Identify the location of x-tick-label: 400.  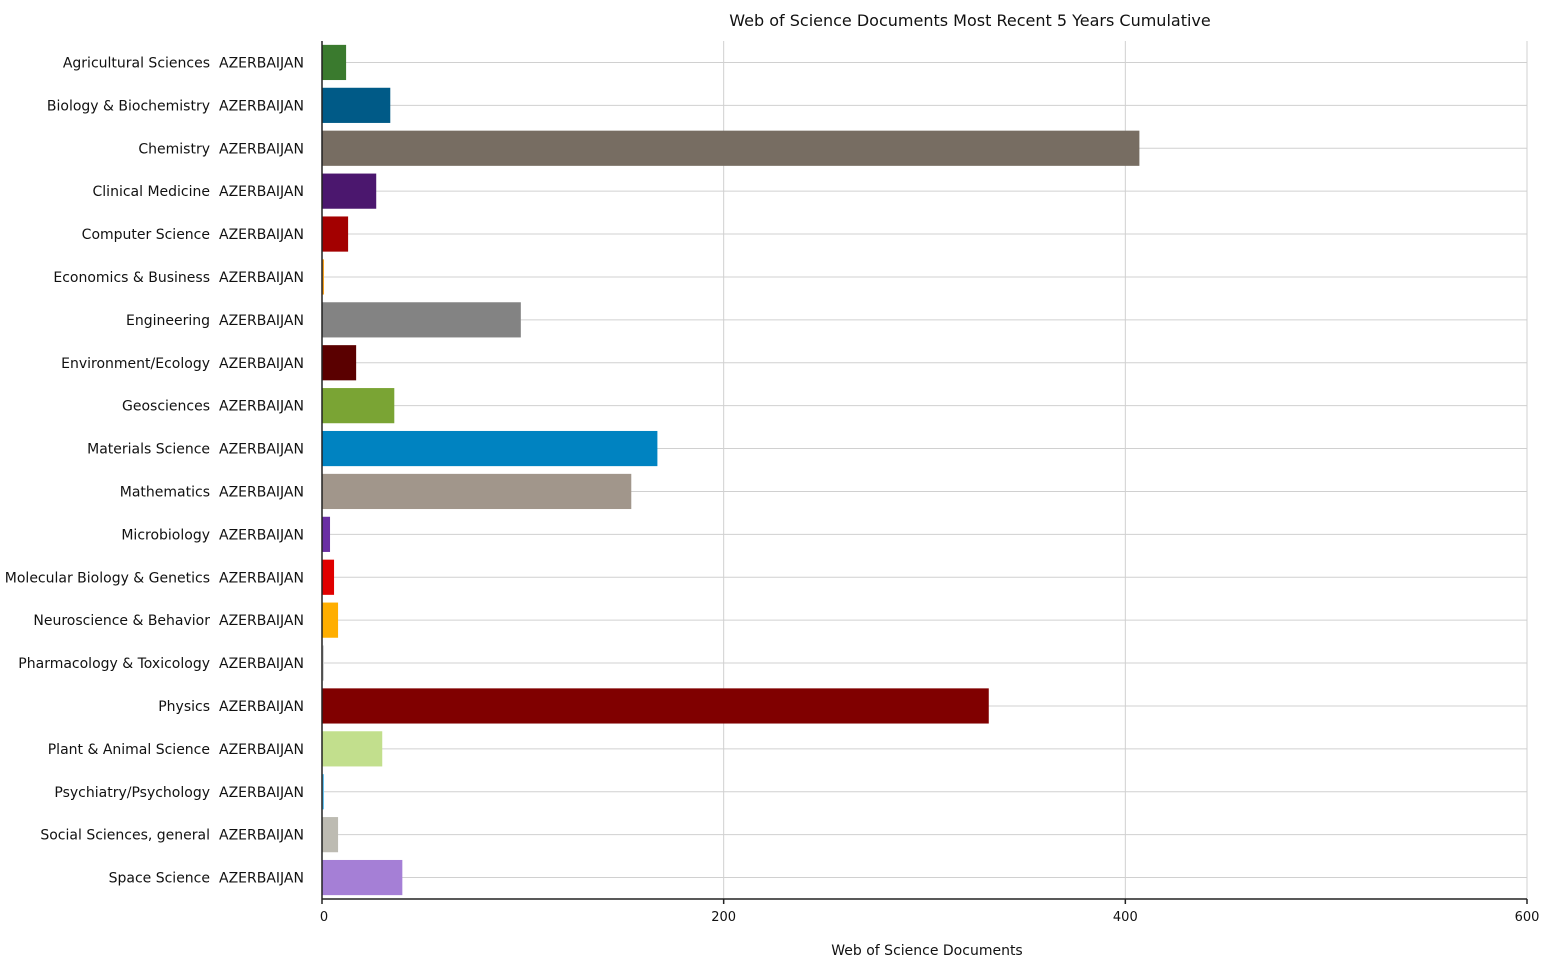
(1125, 917).